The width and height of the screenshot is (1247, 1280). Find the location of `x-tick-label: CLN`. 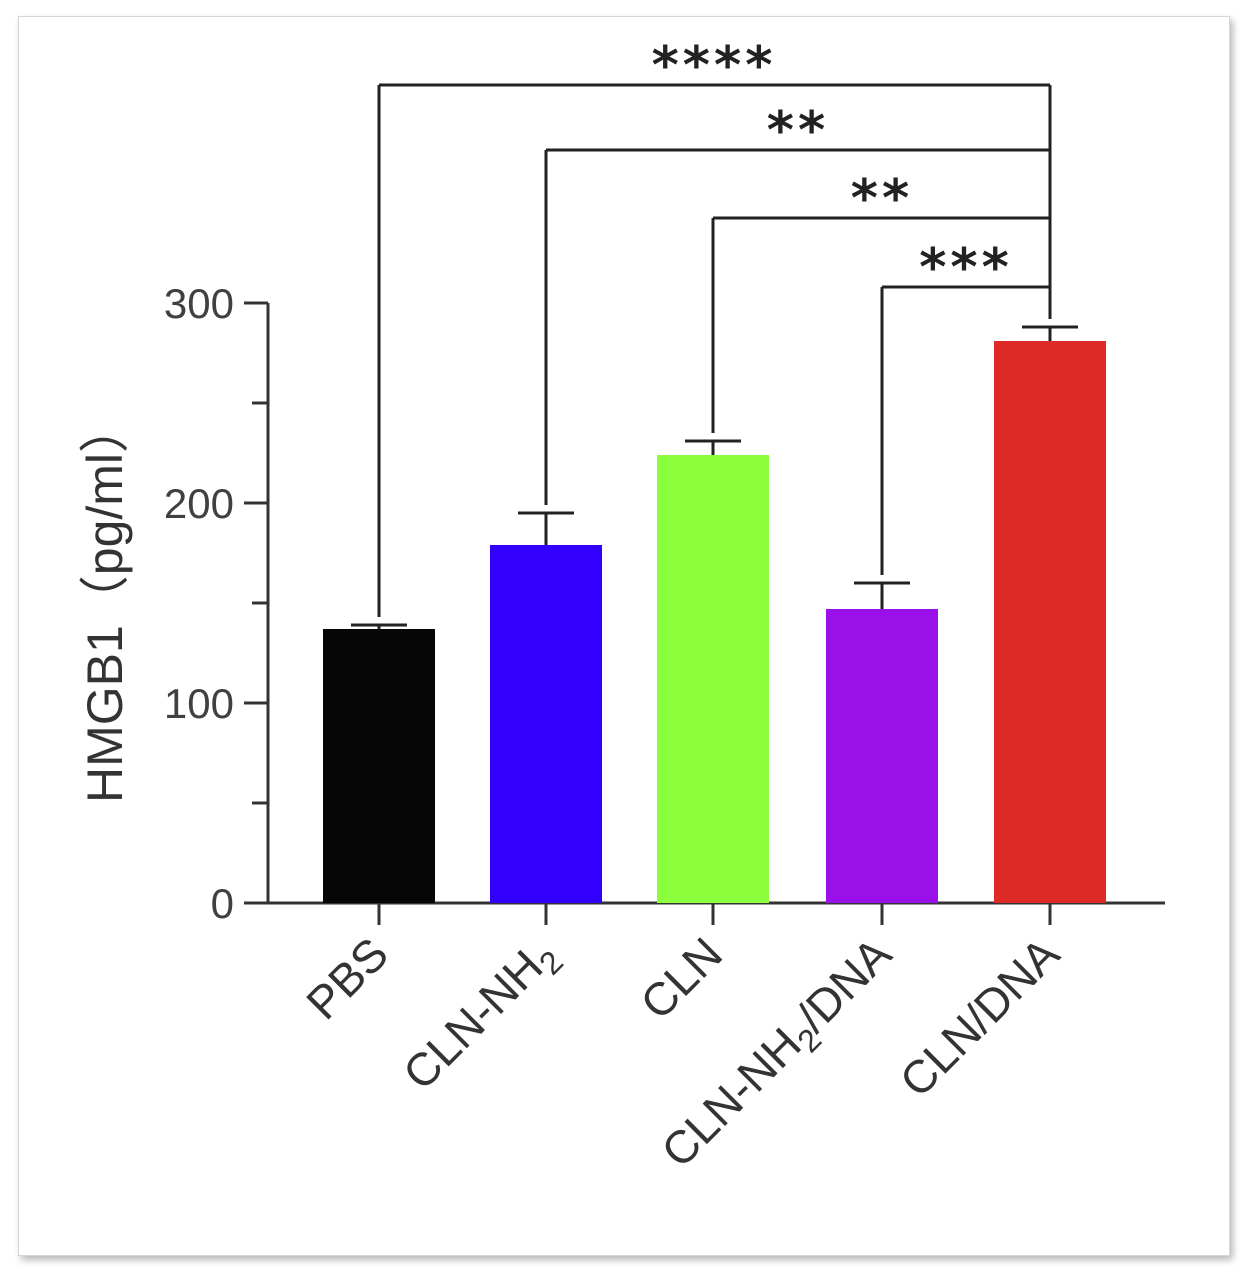

x-tick-label: CLN is located at coordinates (681, 978).